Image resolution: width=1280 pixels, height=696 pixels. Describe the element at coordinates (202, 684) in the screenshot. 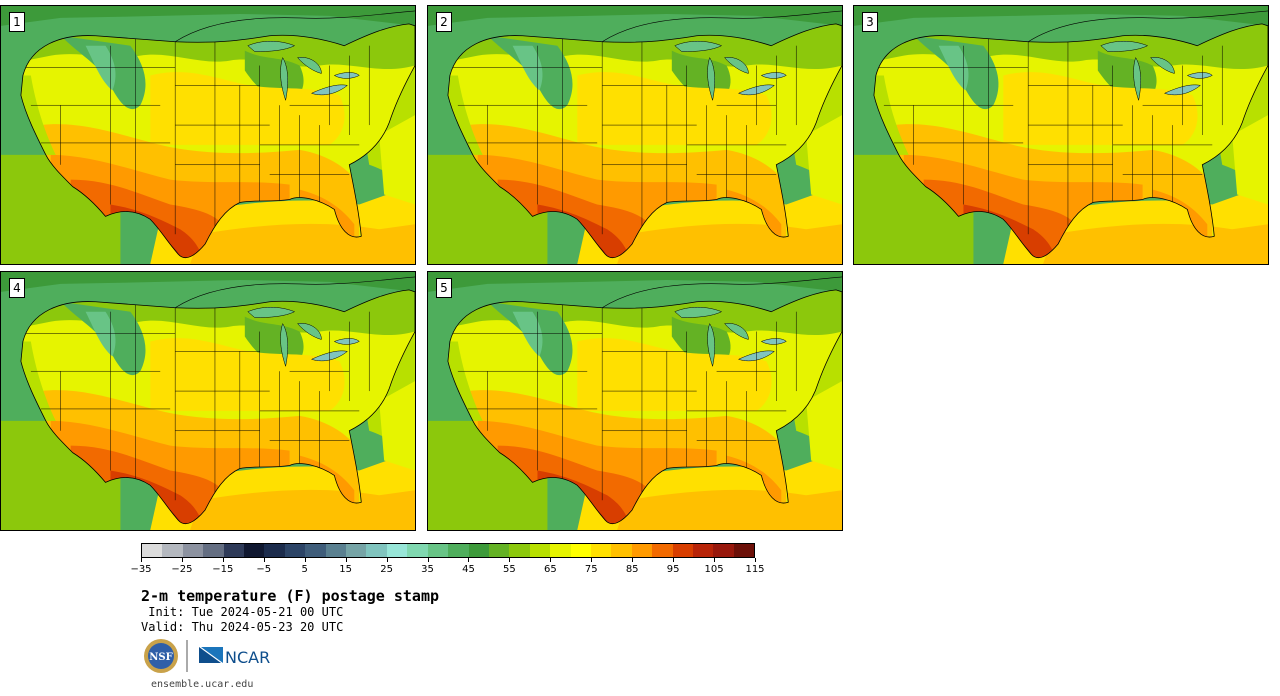

I see `site-url: ensemble.ucar.edu` at that location.